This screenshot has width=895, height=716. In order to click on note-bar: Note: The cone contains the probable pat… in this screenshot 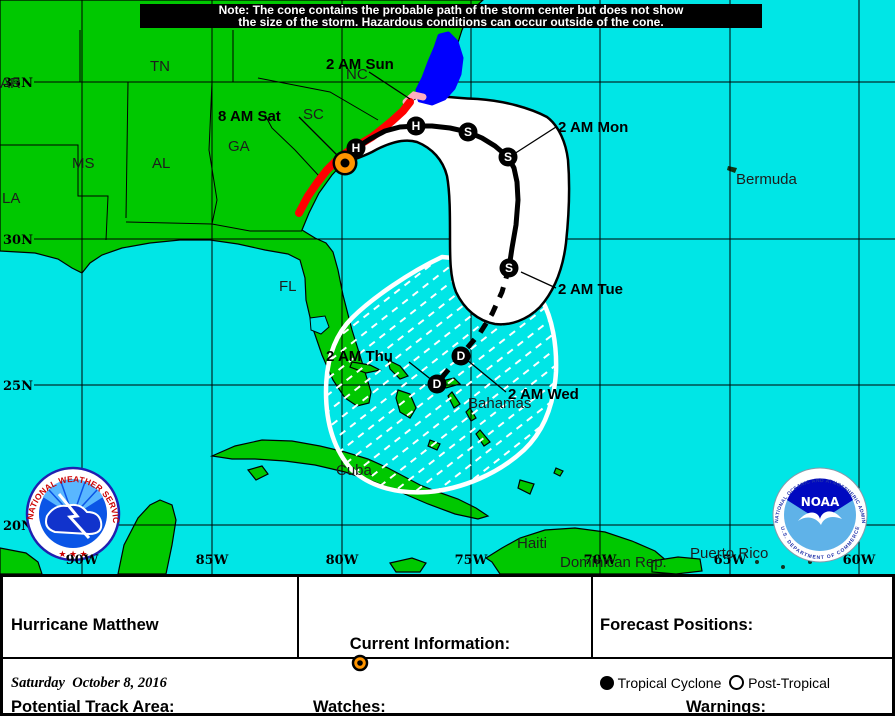, I will do `click(451, 16)`.